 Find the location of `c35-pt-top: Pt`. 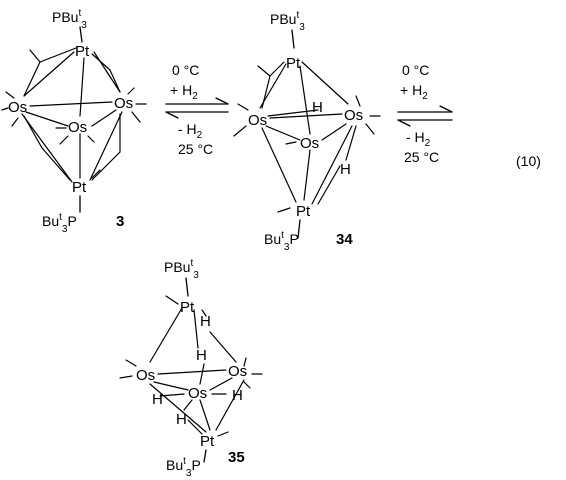

c35-pt-top: Pt is located at coordinates (187, 307).